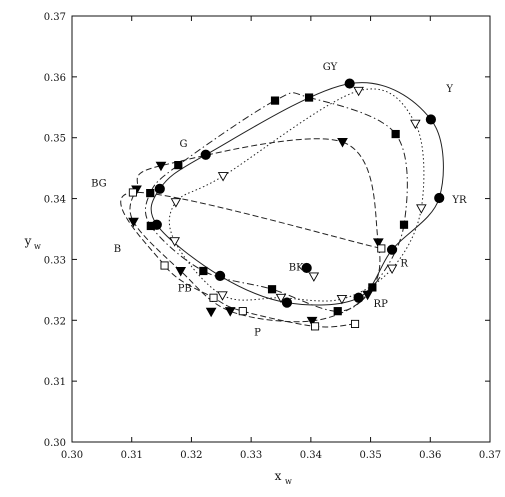 This screenshot has width=505, height=497. What do you see at coordinates (430, 455) in the screenshot?
I see `x-tick-label: 0.36` at bounding box center [430, 455].